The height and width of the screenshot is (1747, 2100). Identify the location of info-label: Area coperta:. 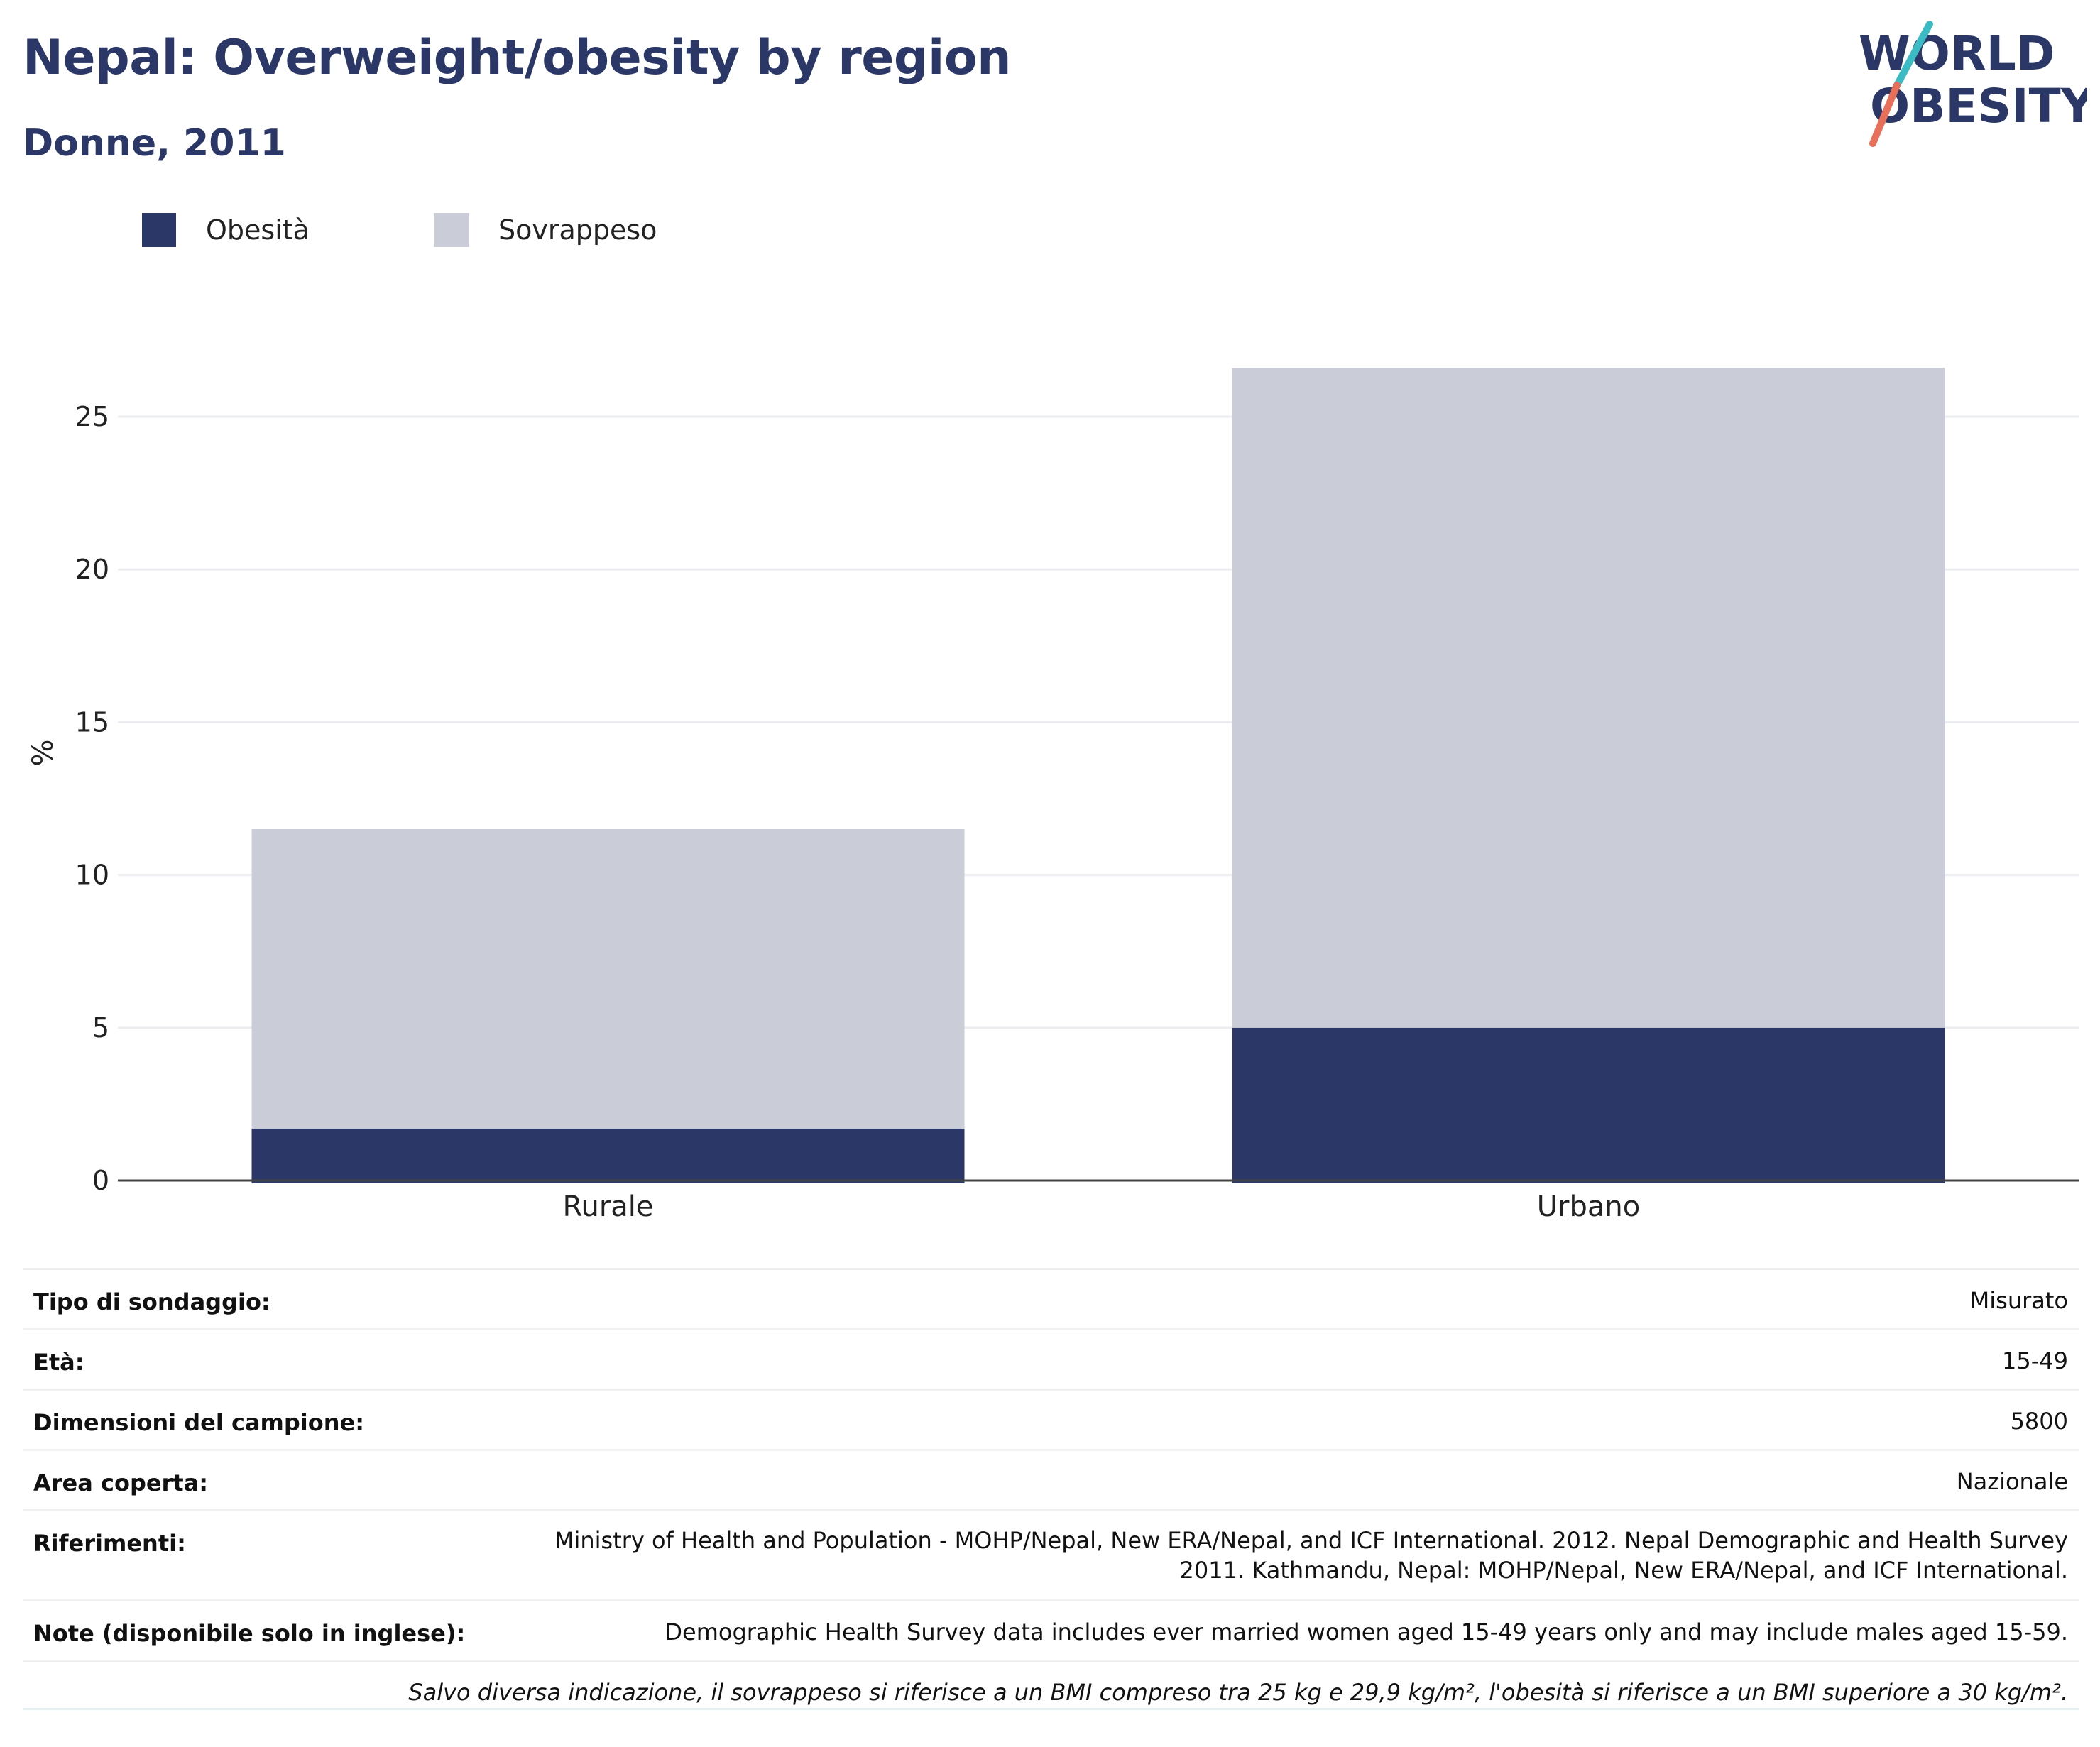
(121, 1482).